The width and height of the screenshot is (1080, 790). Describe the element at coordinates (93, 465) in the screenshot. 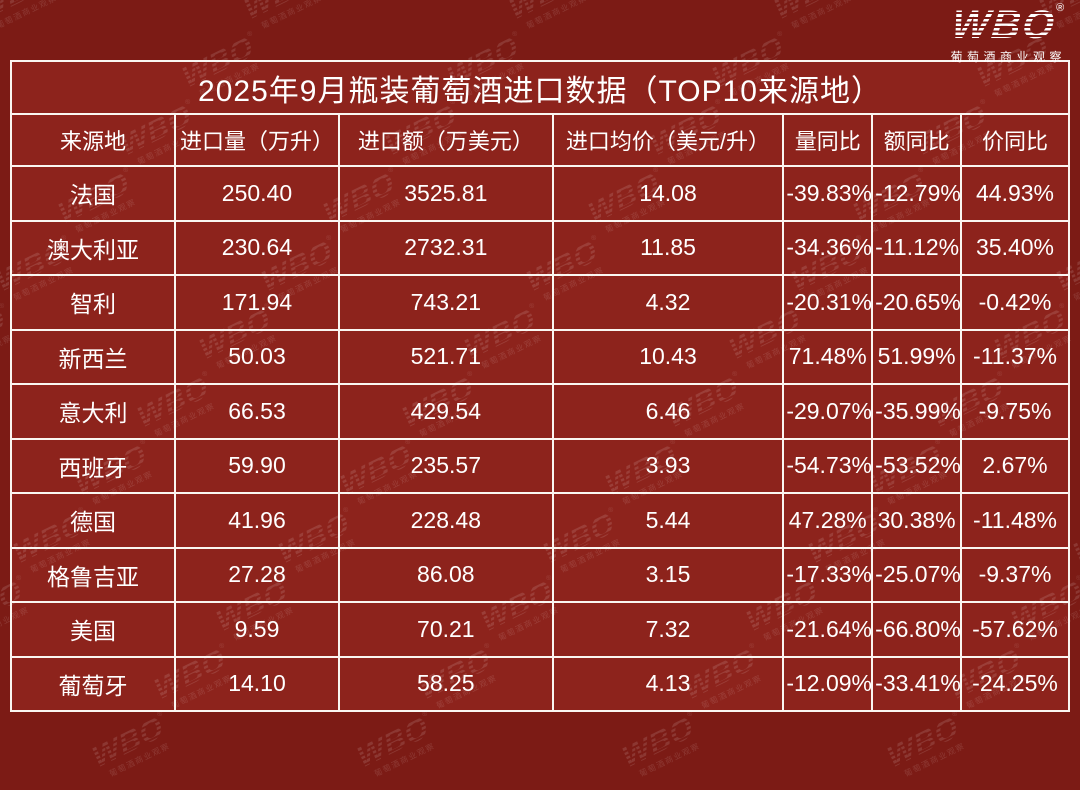

I see `source-cell: 西班牙` at that location.